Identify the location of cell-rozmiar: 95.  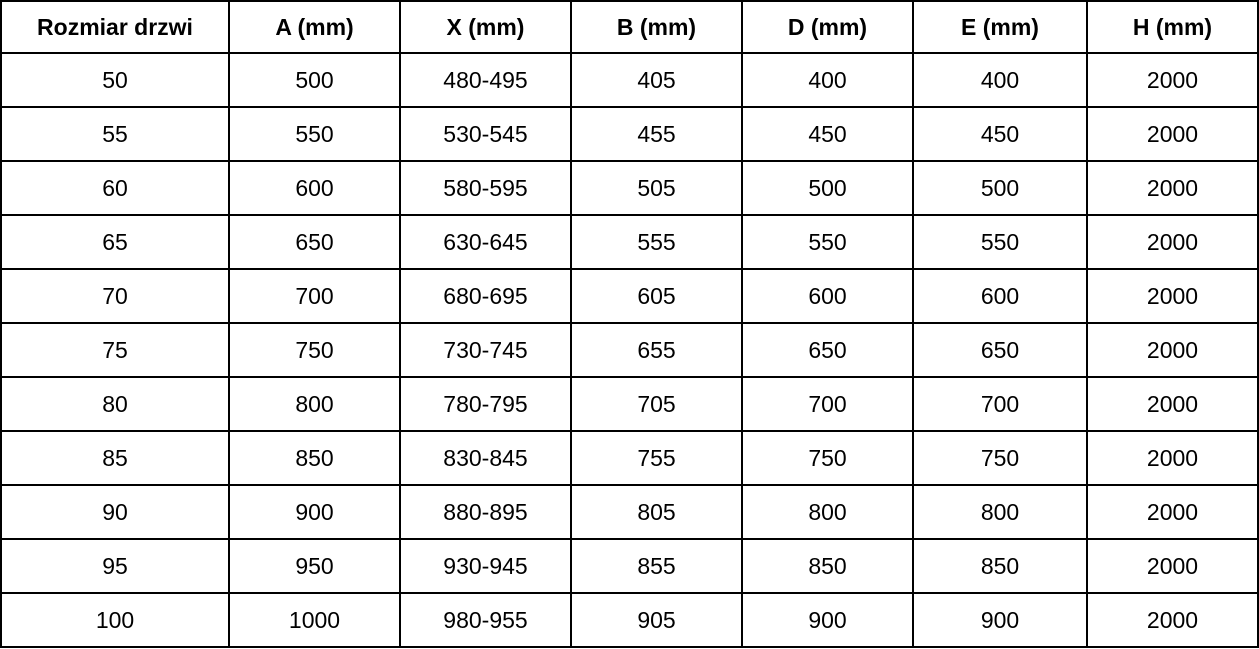
(115, 566).